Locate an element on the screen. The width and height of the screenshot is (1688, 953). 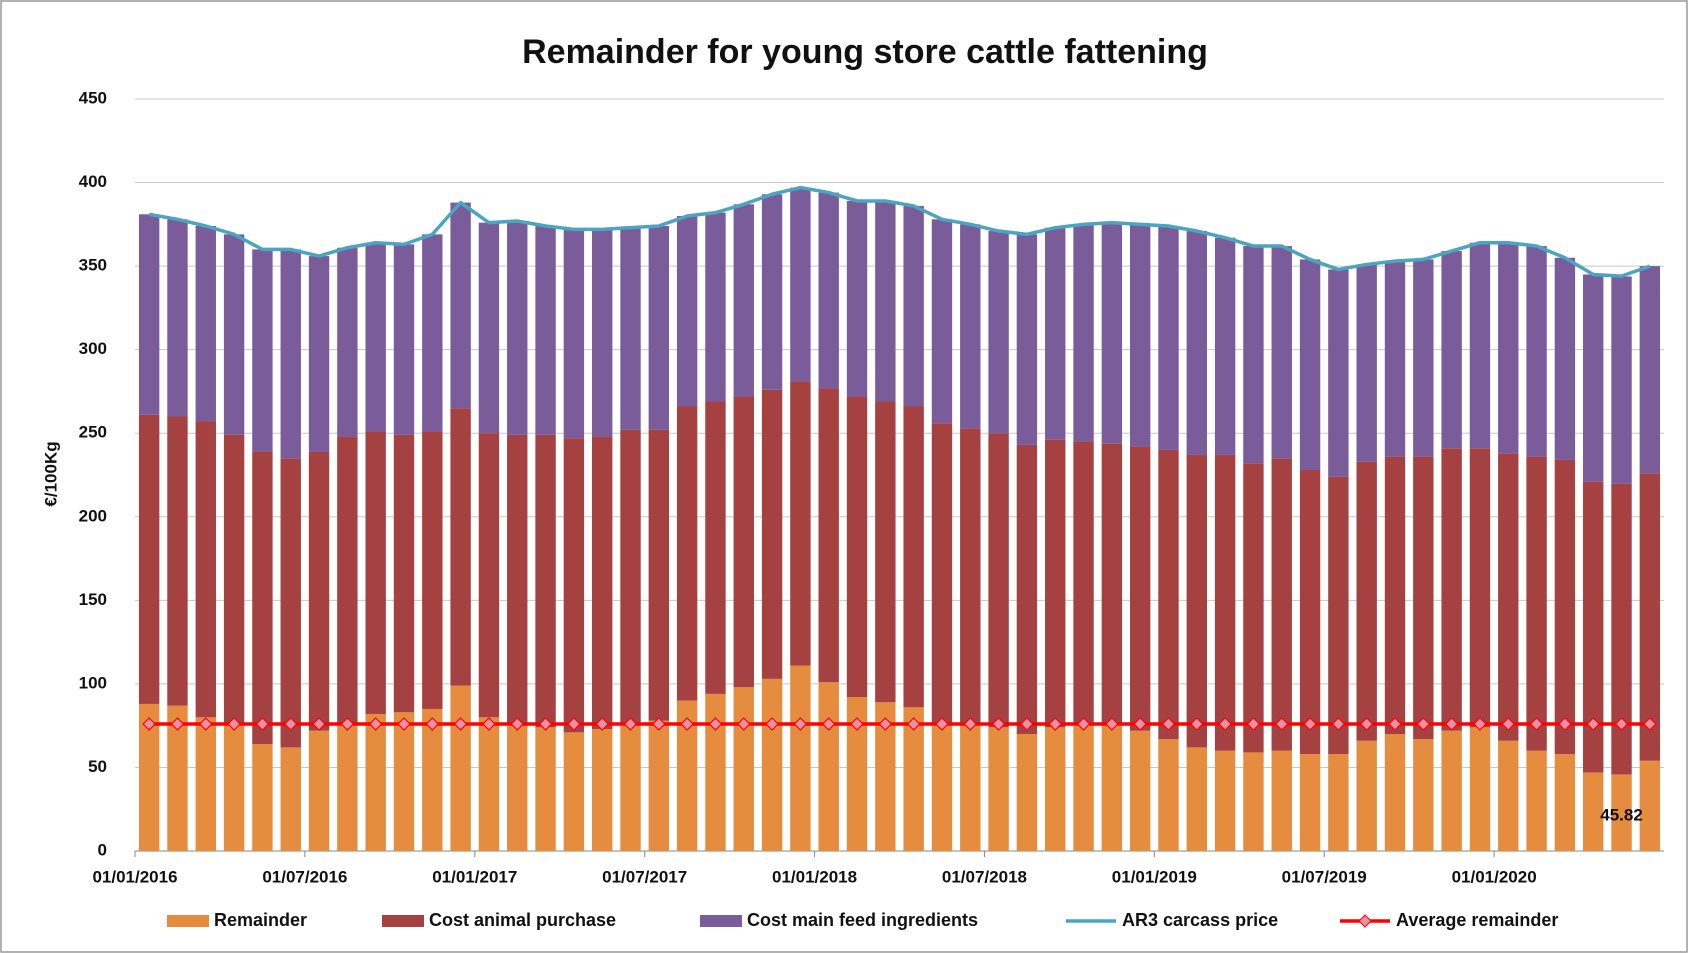
legend-label: Average remainder is located at coordinates (1477, 920).